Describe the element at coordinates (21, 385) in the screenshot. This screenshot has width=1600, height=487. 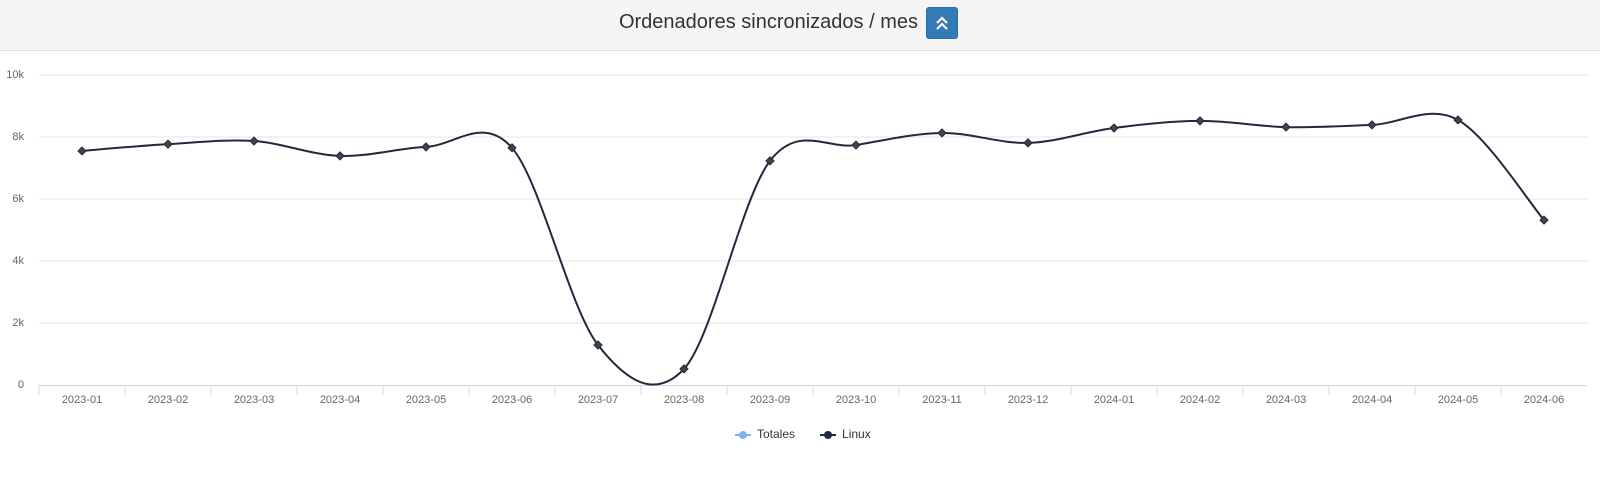
I see `y-tick-label: 0` at that location.